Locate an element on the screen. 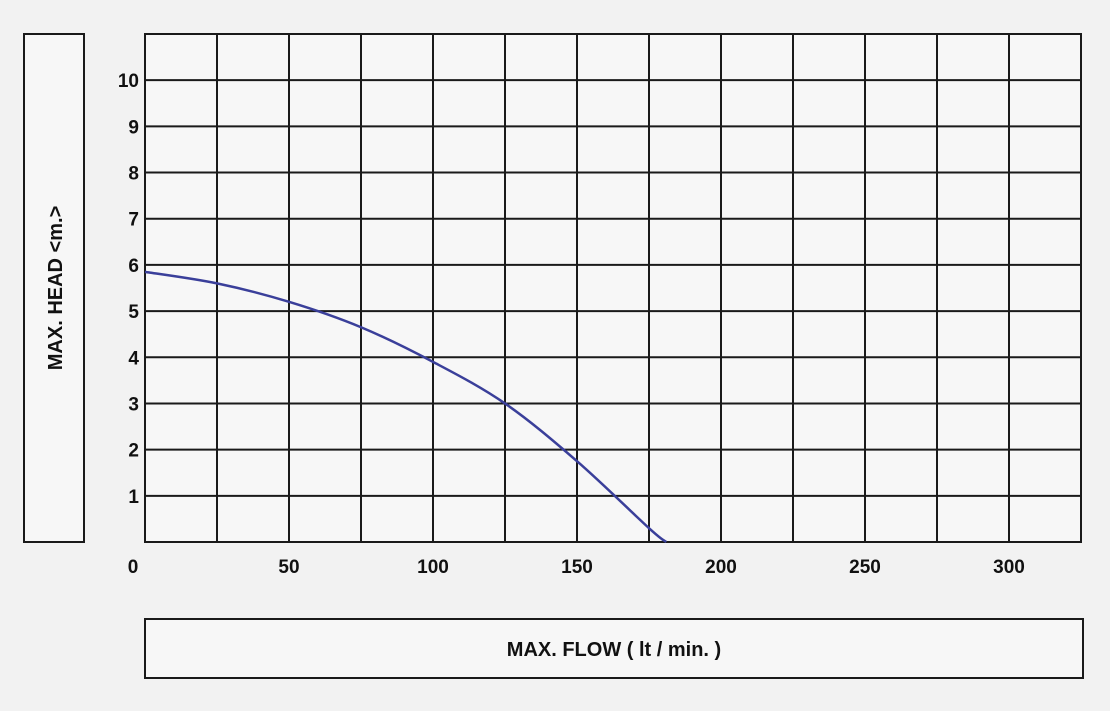 This screenshot has width=1110, height=711. x-axis-title-box is located at coordinates (614, 648).